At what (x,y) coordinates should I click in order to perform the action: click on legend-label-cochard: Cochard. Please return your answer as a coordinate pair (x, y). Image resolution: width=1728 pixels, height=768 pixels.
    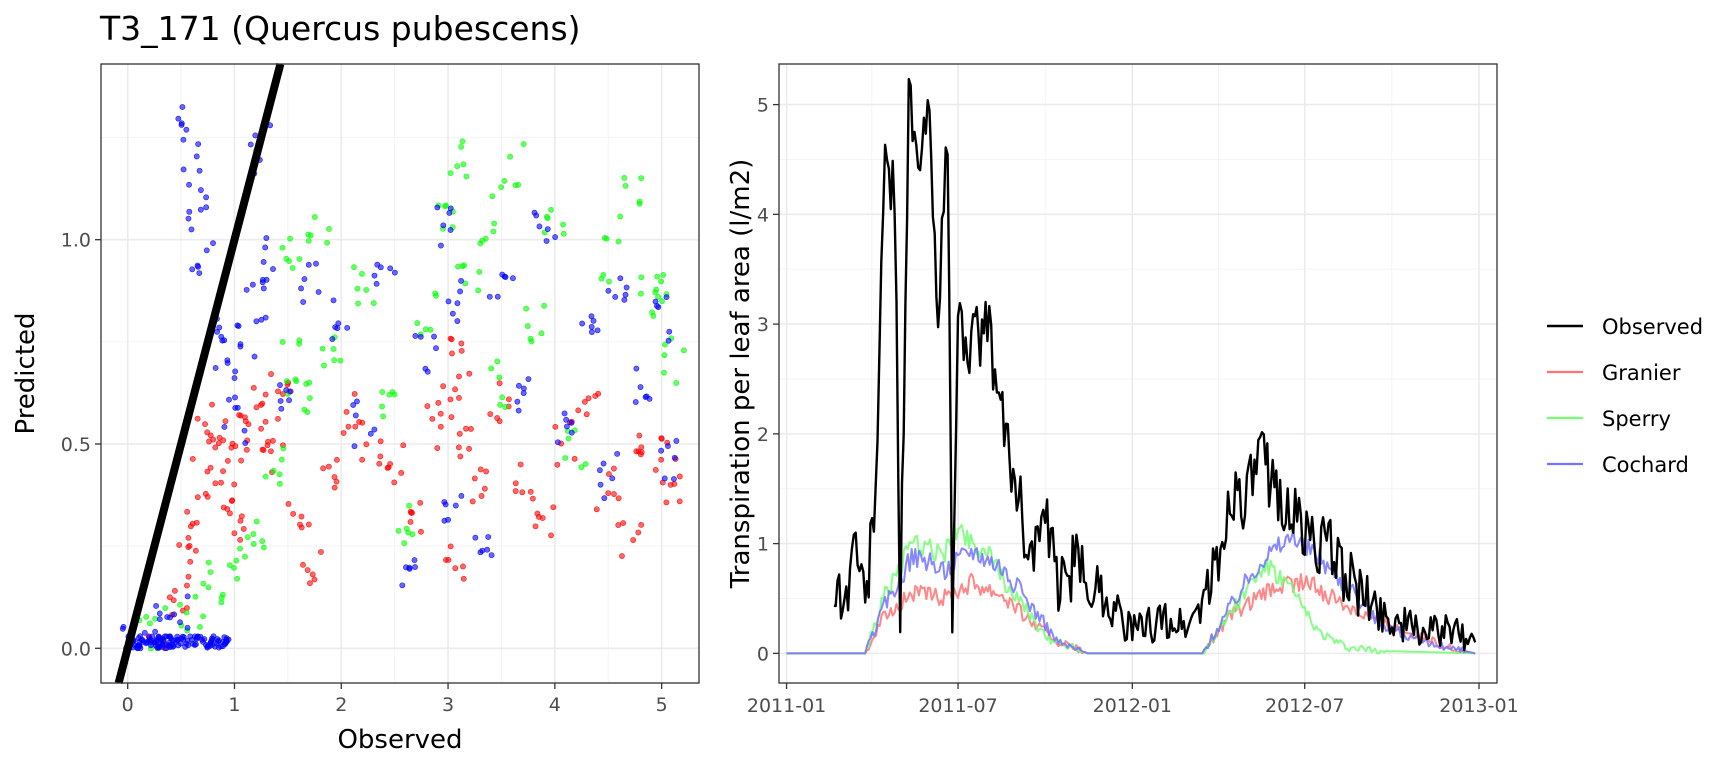
    Looking at the image, I should click on (1645, 465).